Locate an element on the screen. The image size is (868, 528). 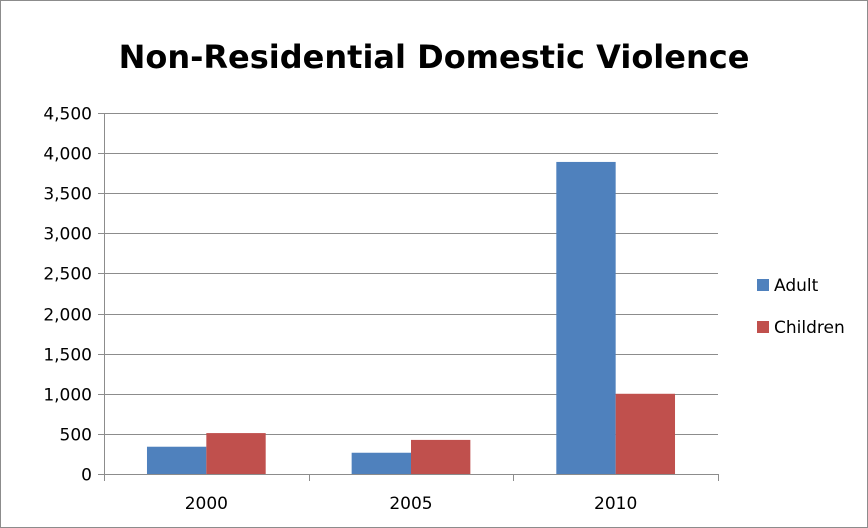
y-tick-label: 0 is located at coordinates (86, 476).